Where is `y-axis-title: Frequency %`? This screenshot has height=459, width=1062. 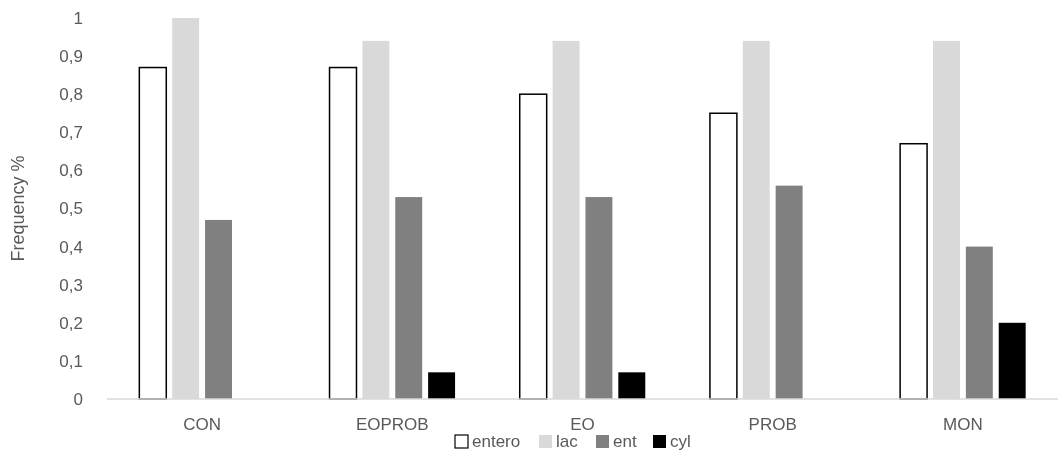 y-axis-title: Frequency % is located at coordinates (18, 208).